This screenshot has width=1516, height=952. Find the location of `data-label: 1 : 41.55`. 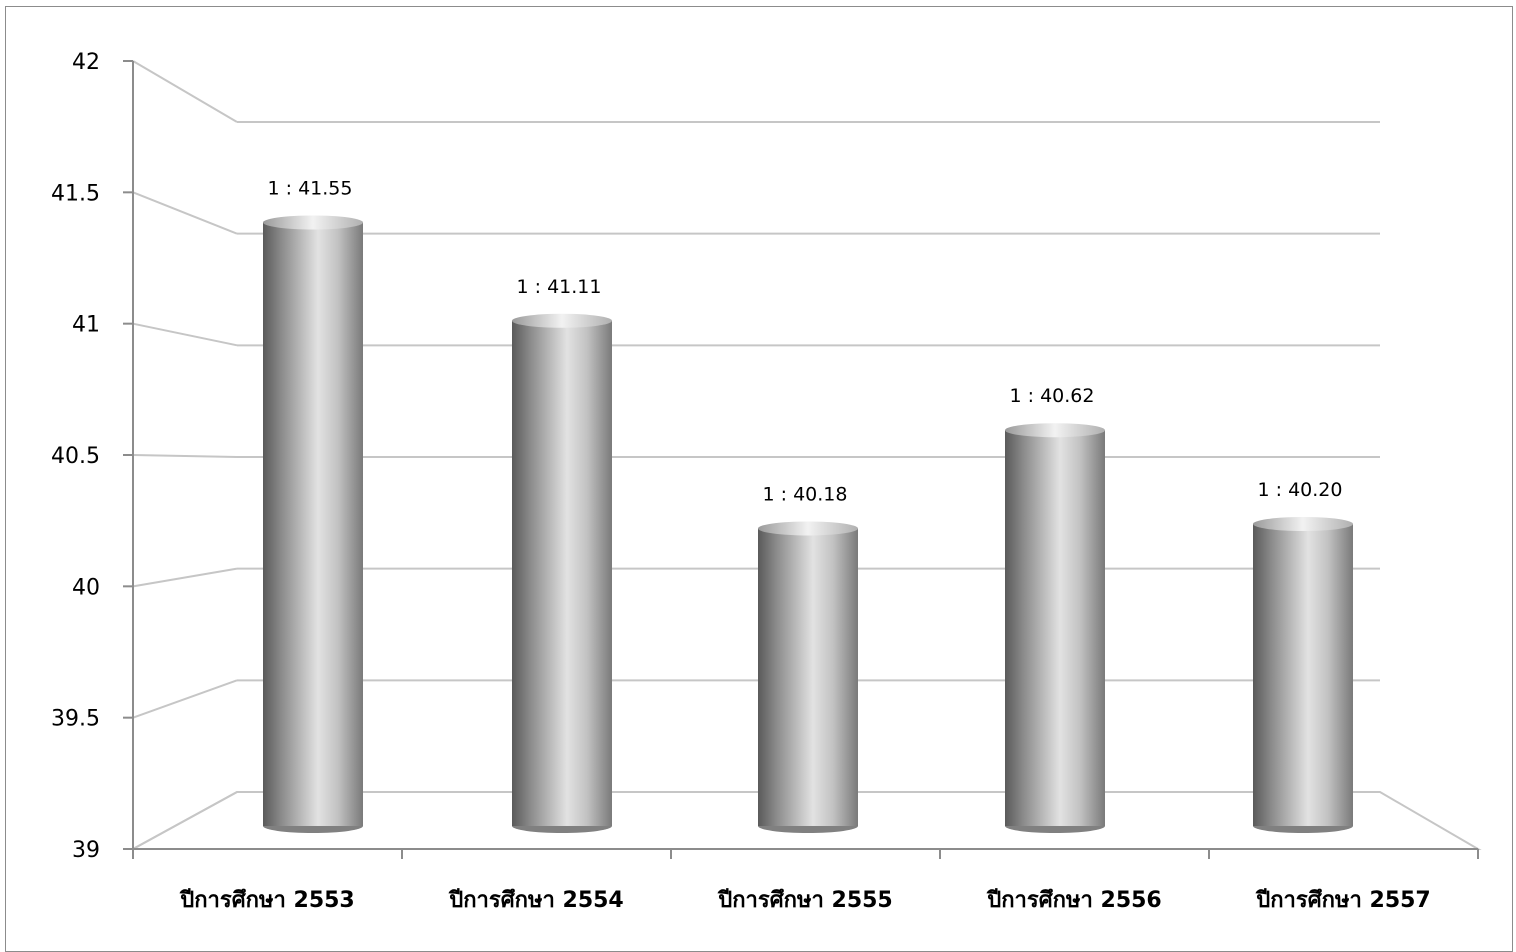

data-label: 1 : 41.55 is located at coordinates (310, 189).